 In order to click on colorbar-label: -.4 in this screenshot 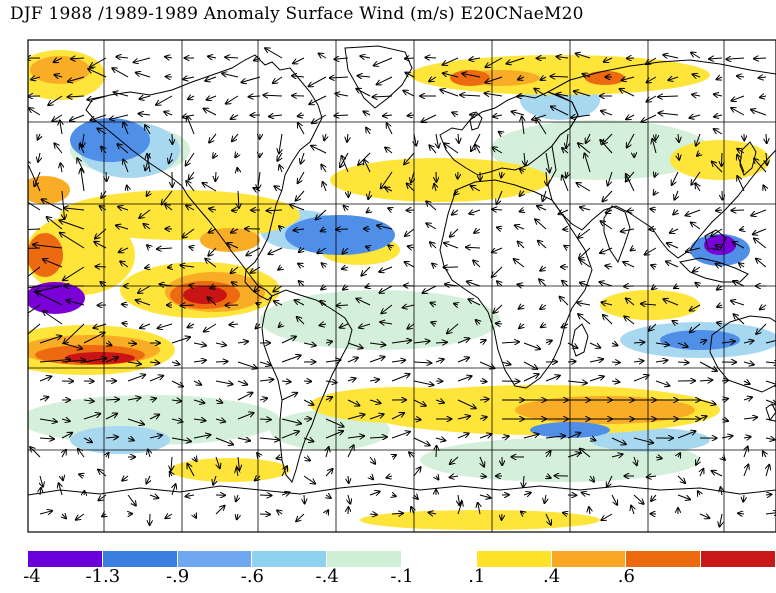, I will do `click(327, 576)`.